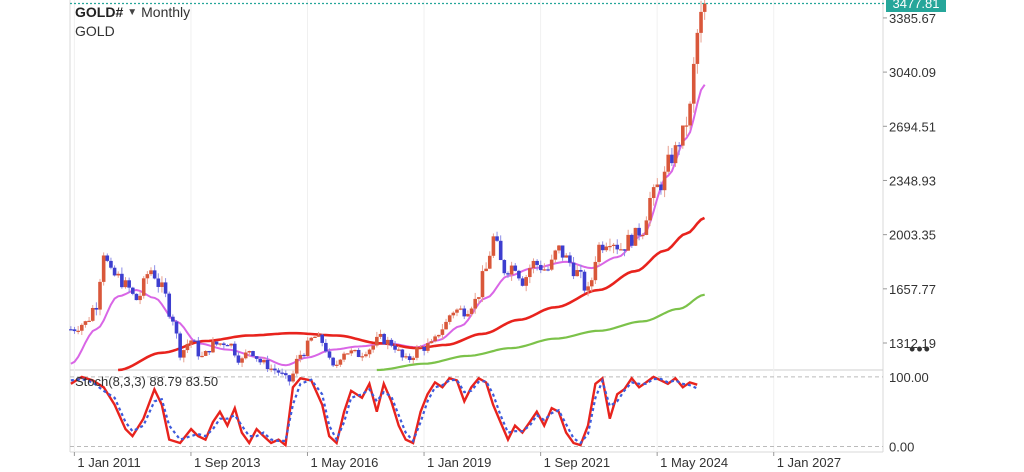 This screenshot has width=1024, height=472. What do you see at coordinates (809, 462) in the screenshot?
I see `time-tick-label: 1 Jan 2027` at bounding box center [809, 462].